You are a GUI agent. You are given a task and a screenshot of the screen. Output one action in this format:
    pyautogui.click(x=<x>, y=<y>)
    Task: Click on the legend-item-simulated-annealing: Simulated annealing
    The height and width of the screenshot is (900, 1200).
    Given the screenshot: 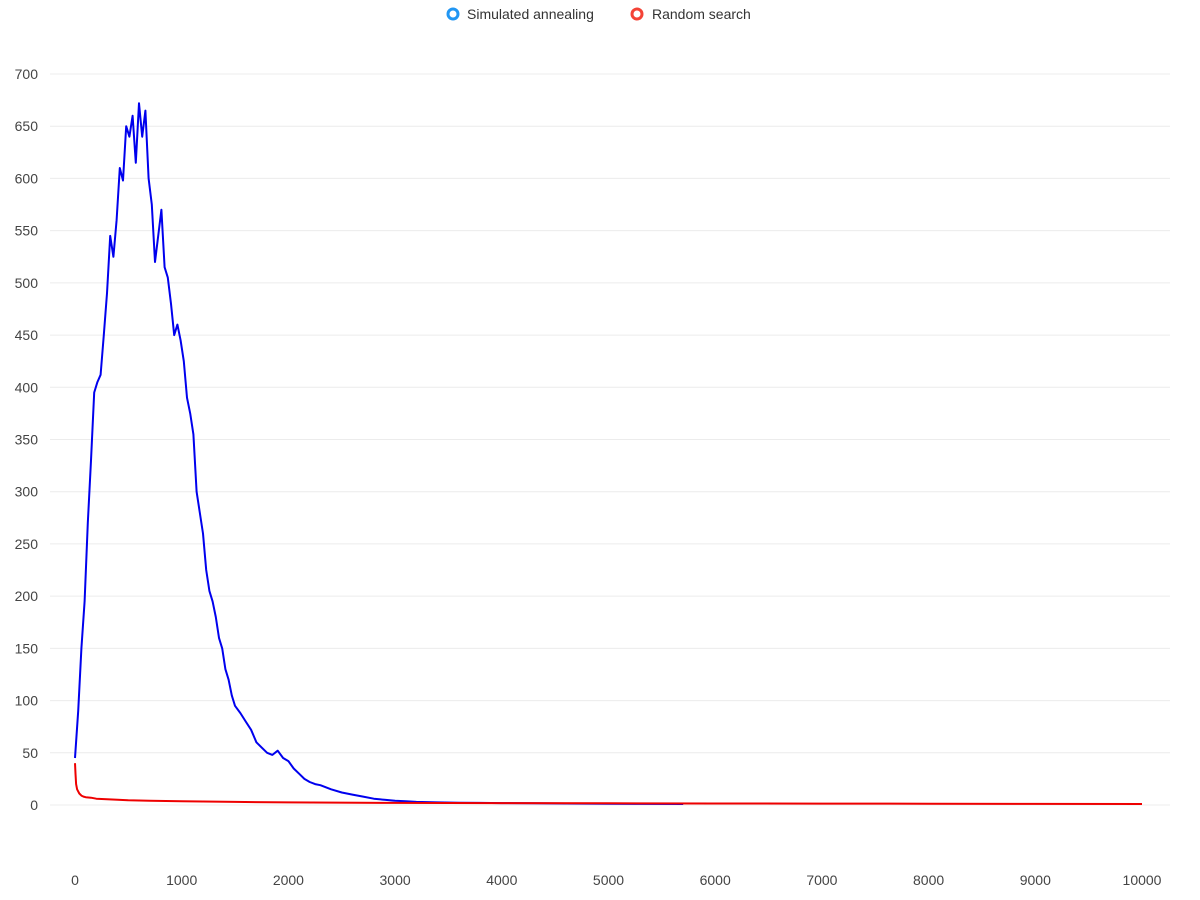 What is the action you would take?
    pyautogui.click(x=520, y=14)
    